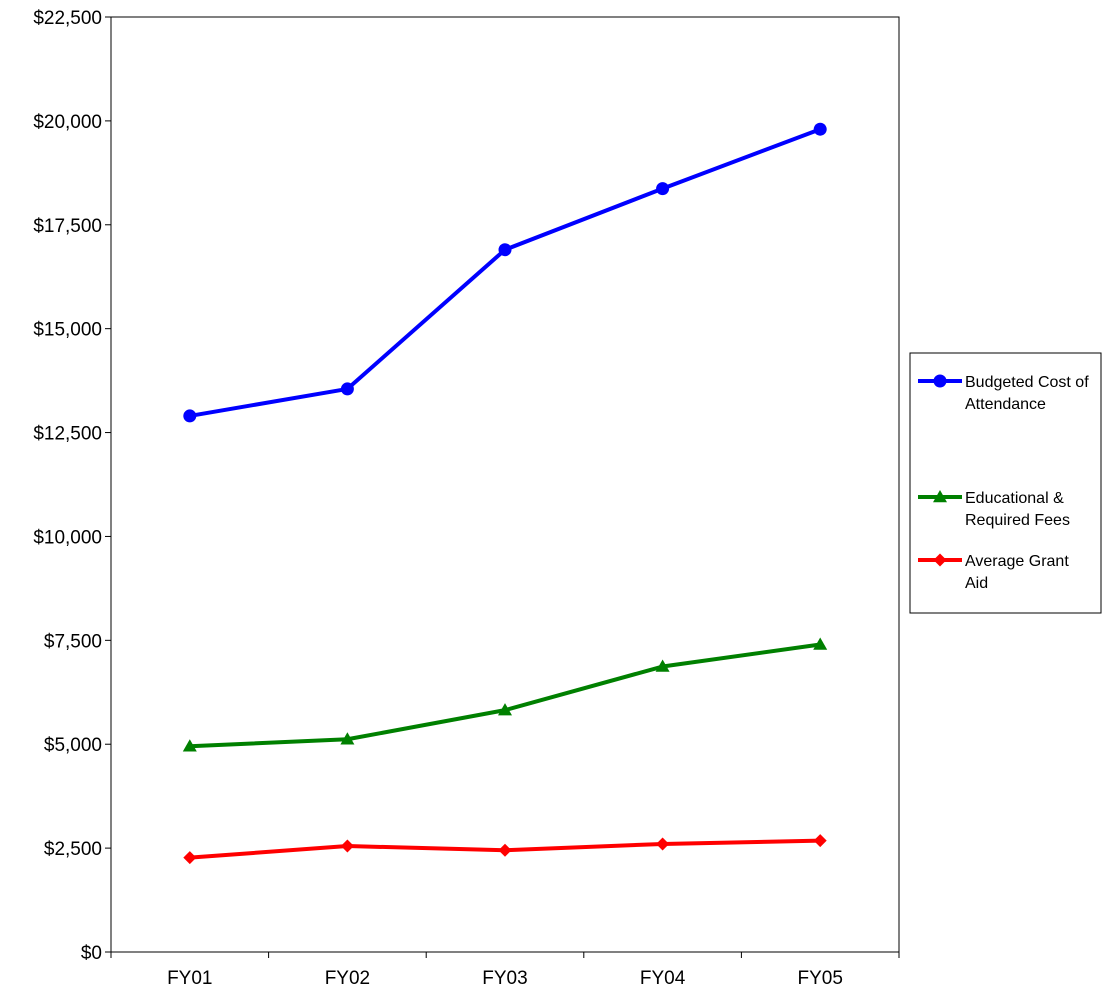  I want to click on x-tick-label: FY05, so click(819, 978).